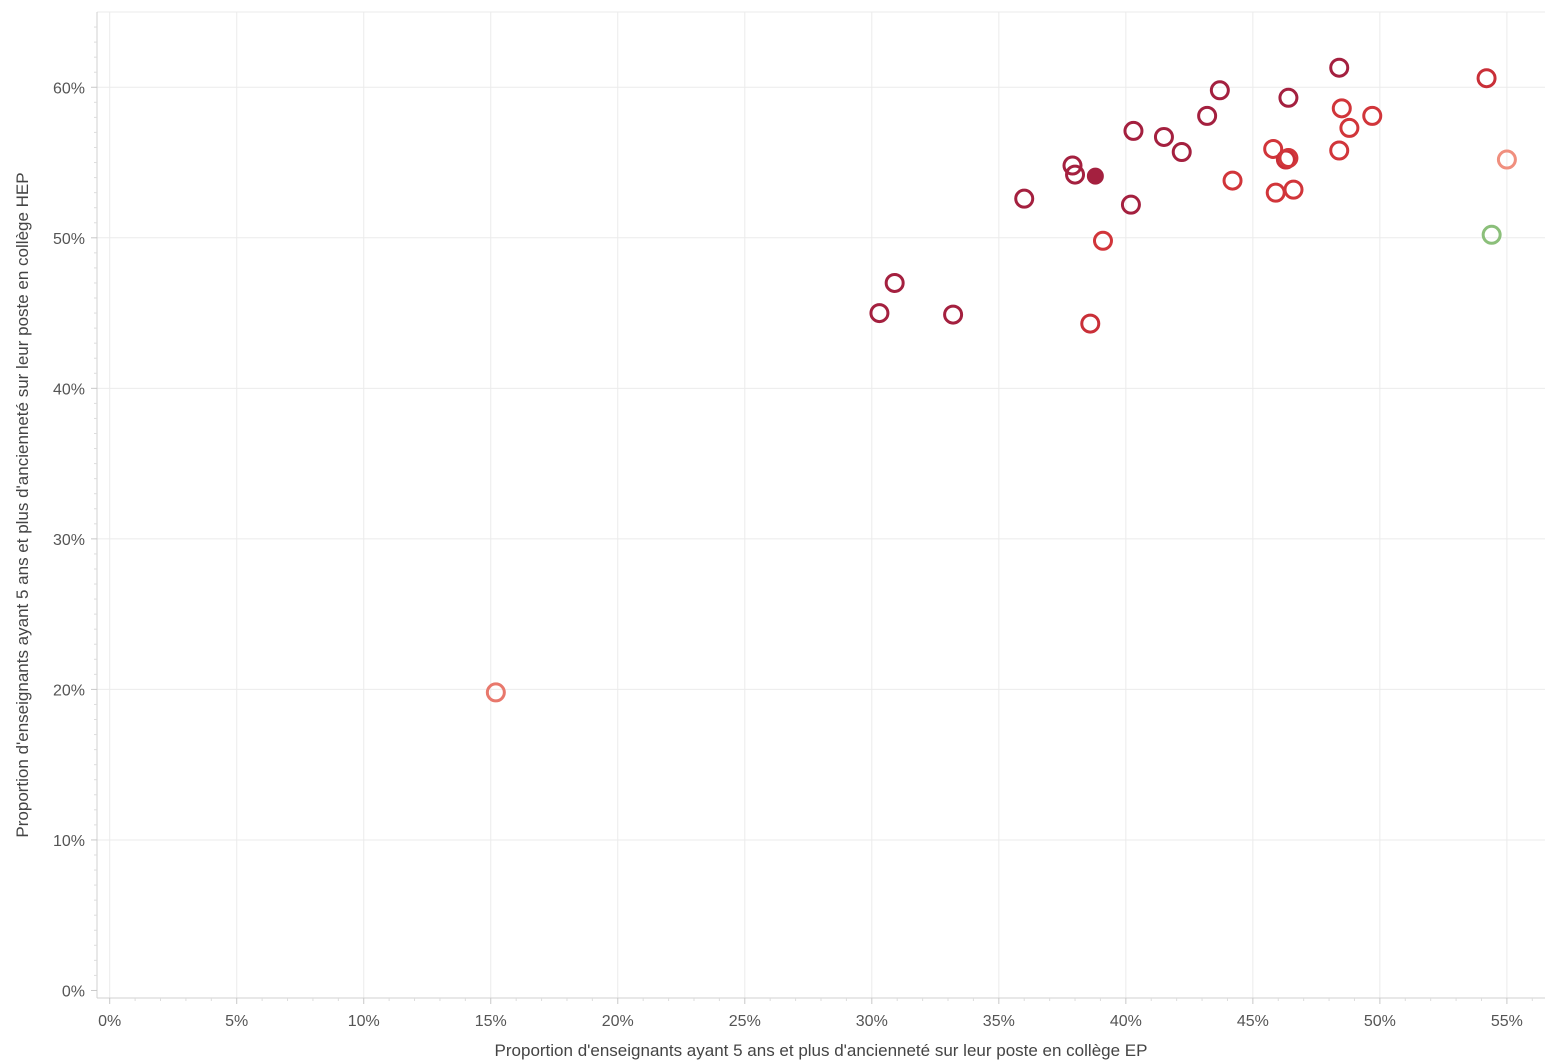 The height and width of the screenshot is (1063, 1546). What do you see at coordinates (364, 1021) in the screenshot?
I see `x-tick-label: 10%` at bounding box center [364, 1021].